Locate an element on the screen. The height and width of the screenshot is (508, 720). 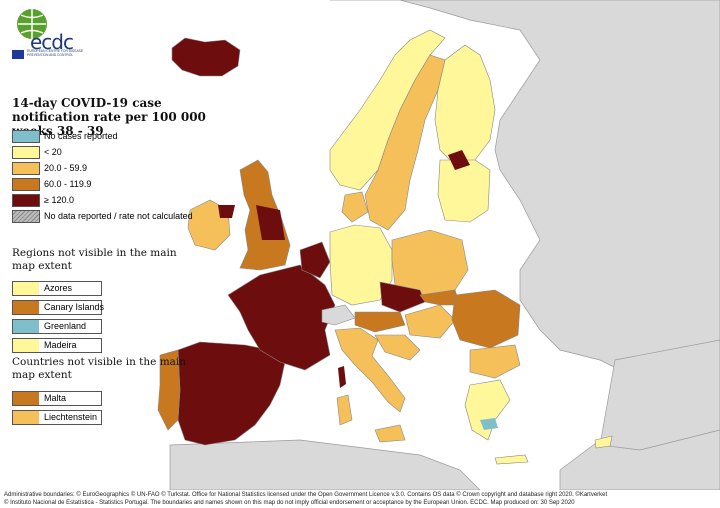
czechia is located at coordinates (402, 297).